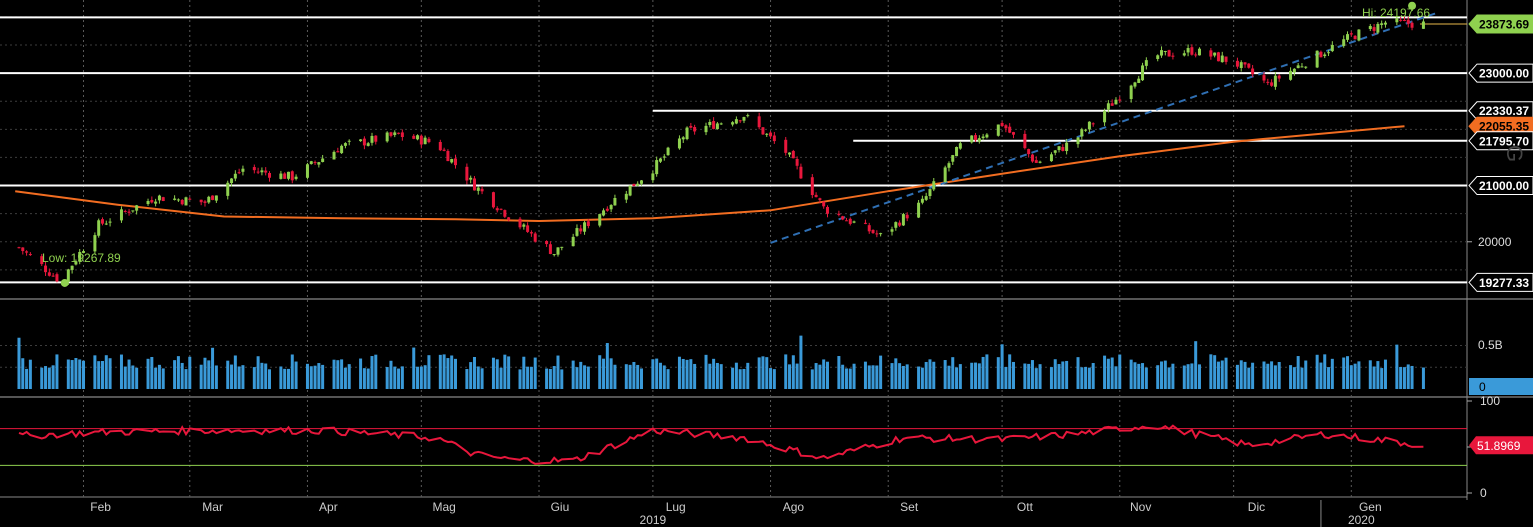 The image size is (1533, 527). What do you see at coordinates (1412, 5) in the screenshot?
I see `hi-marker-dot` at bounding box center [1412, 5].